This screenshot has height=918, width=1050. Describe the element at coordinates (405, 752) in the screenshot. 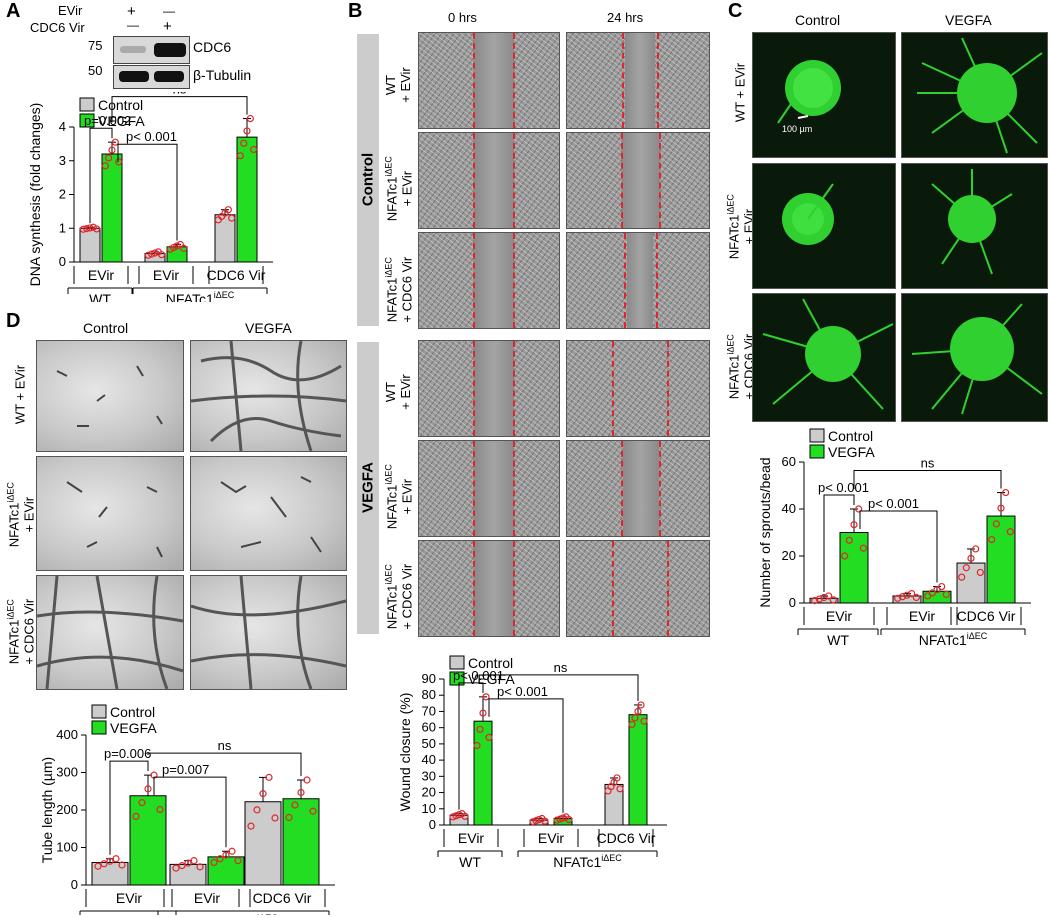

I see `y-axis-label: Wound closure (%)` at that location.